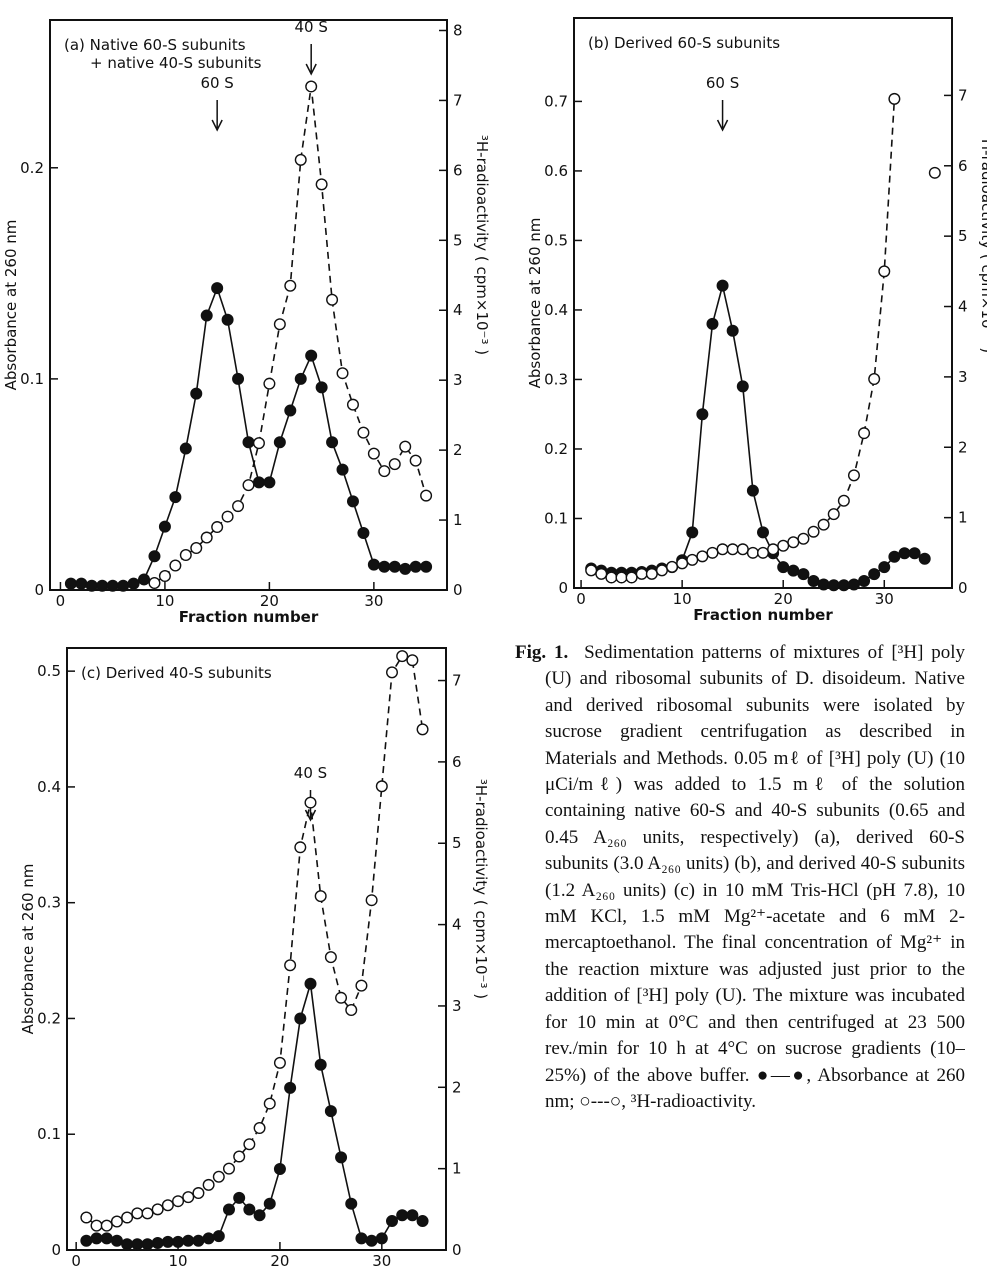  I want to click on annotation: 60 S, so click(722, 83).